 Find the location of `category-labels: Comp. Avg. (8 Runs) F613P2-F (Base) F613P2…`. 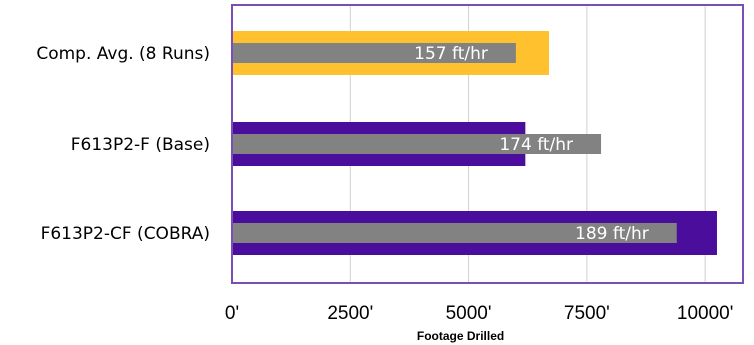

category-labels: Comp. Avg. (8 Runs) F613P2-F (Base) F613P2… is located at coordinates (123, 144).